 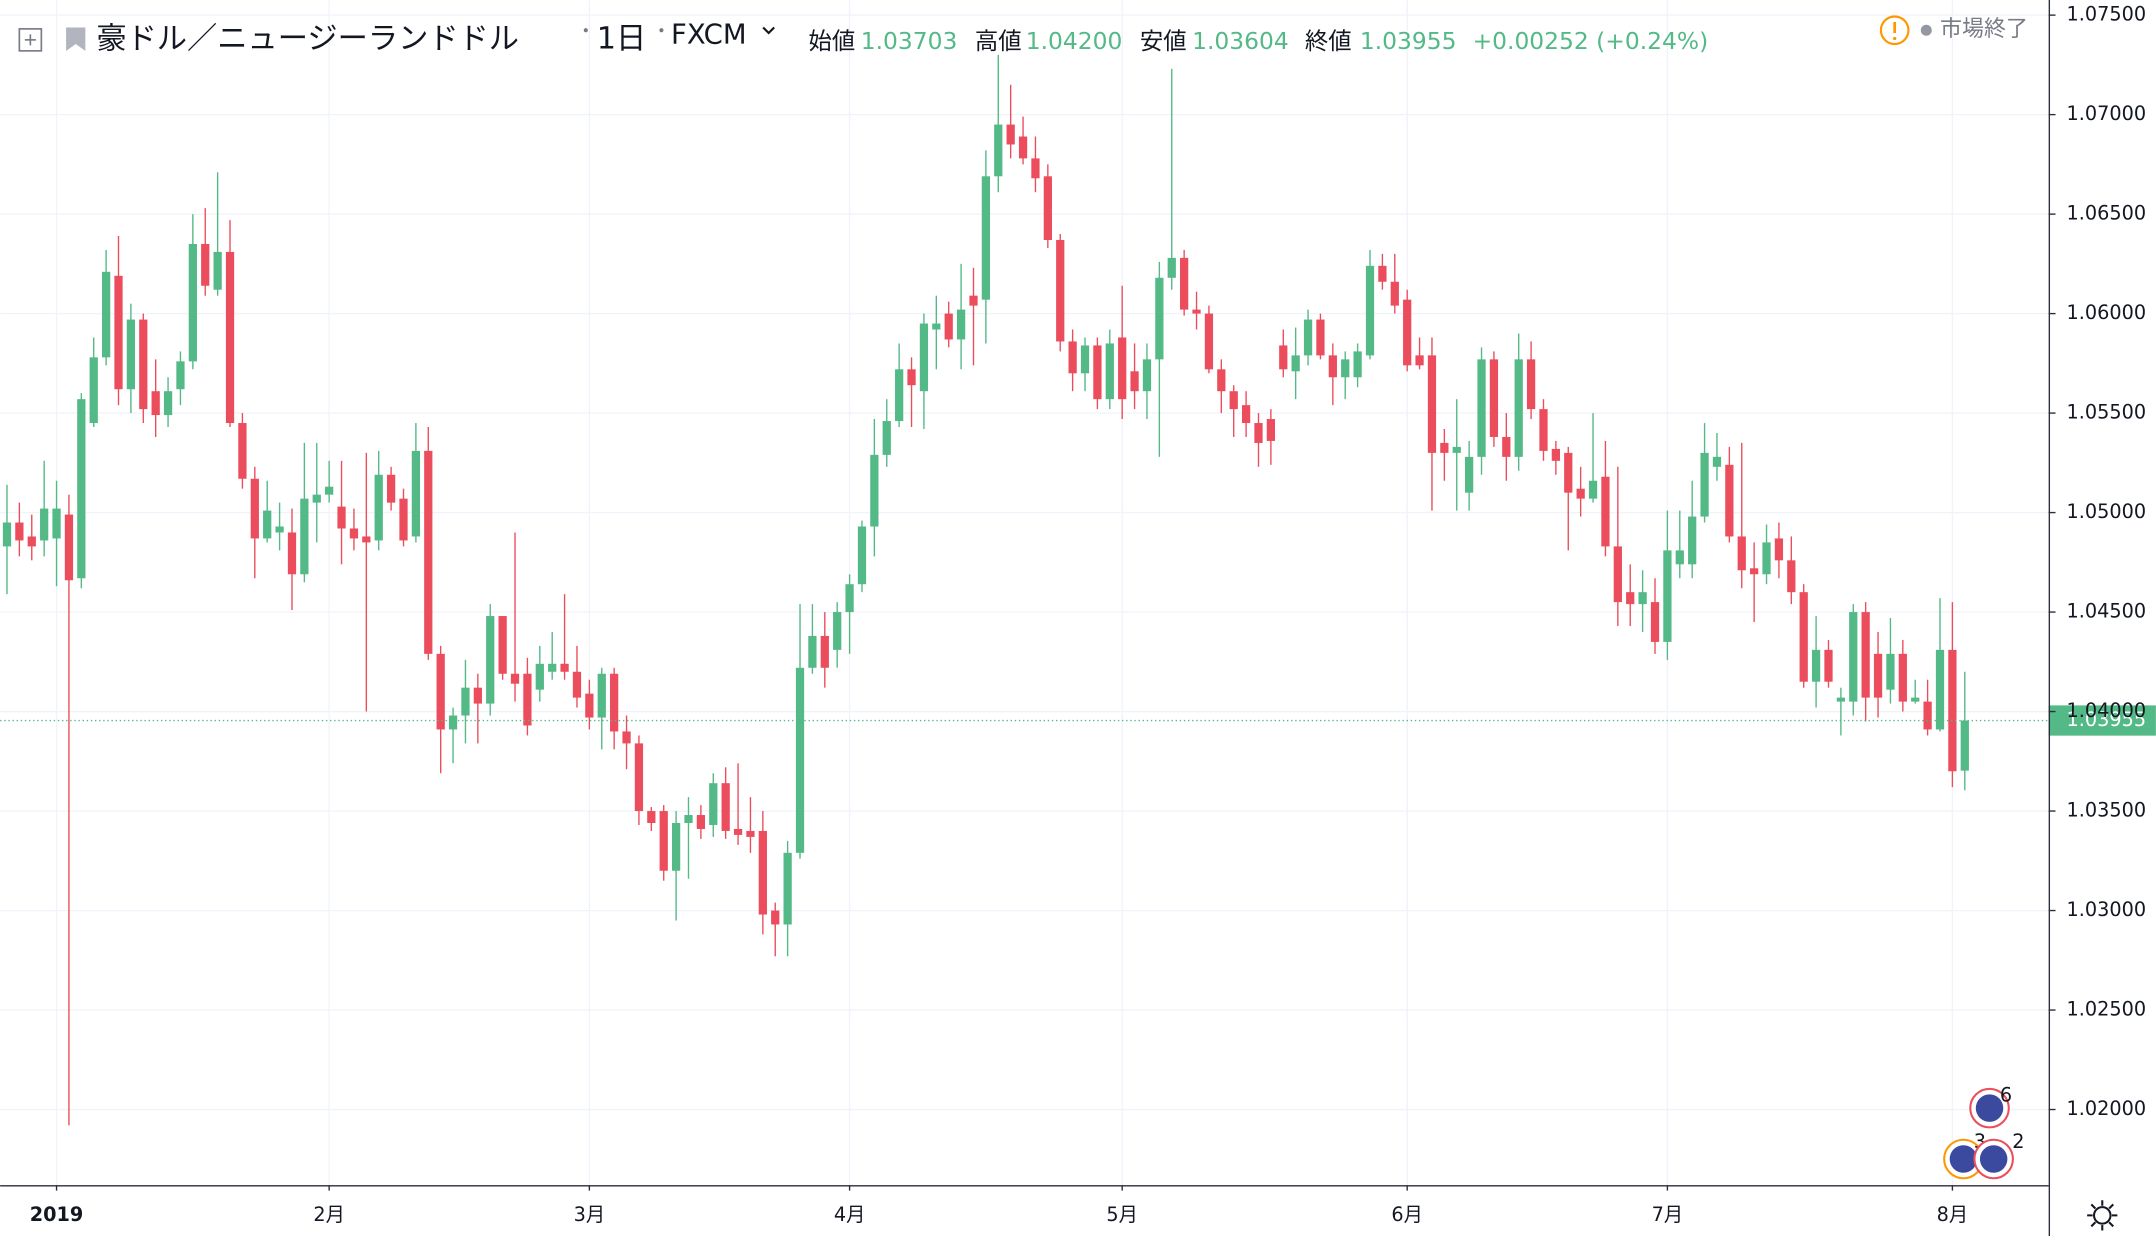 I want to click on low-label: 安値, so click(x=1163, y=41).